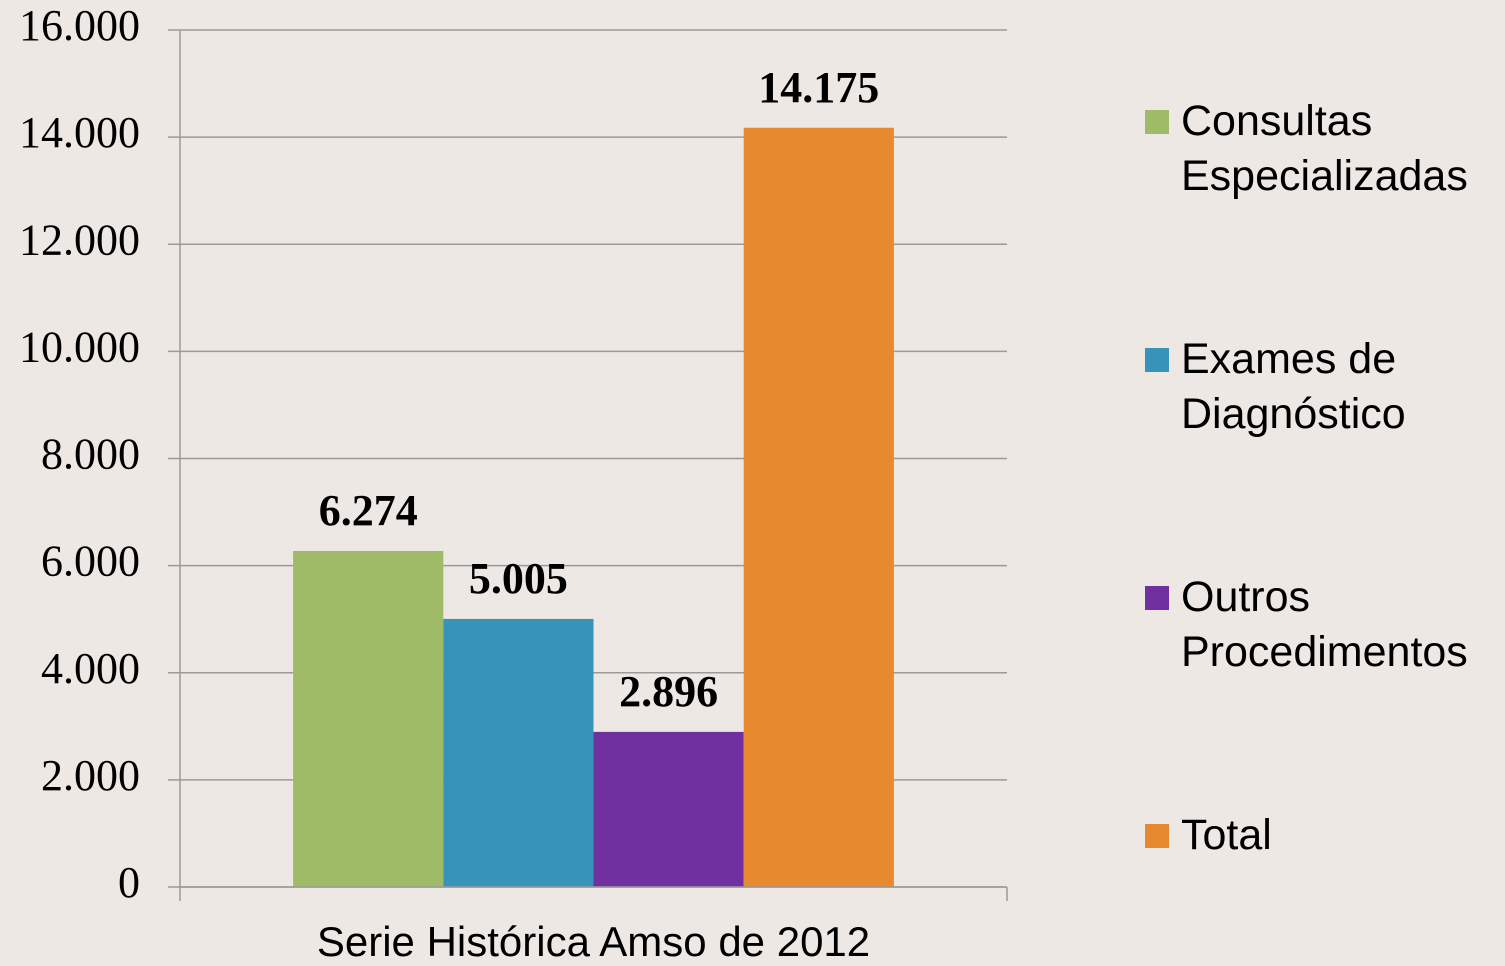  What do you see at coordinates (668, 691) in the screenshot?
I see `value-label: 2.896` at bounding box center [668, 691].